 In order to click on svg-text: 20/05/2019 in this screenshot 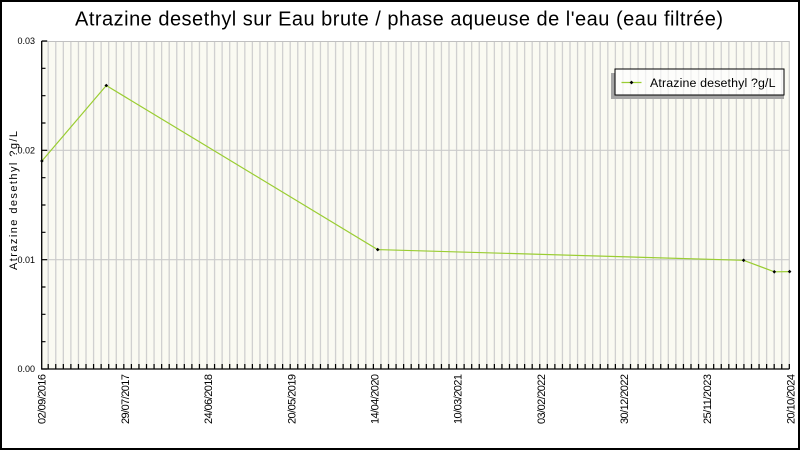, I will do `click(292, 399)`.